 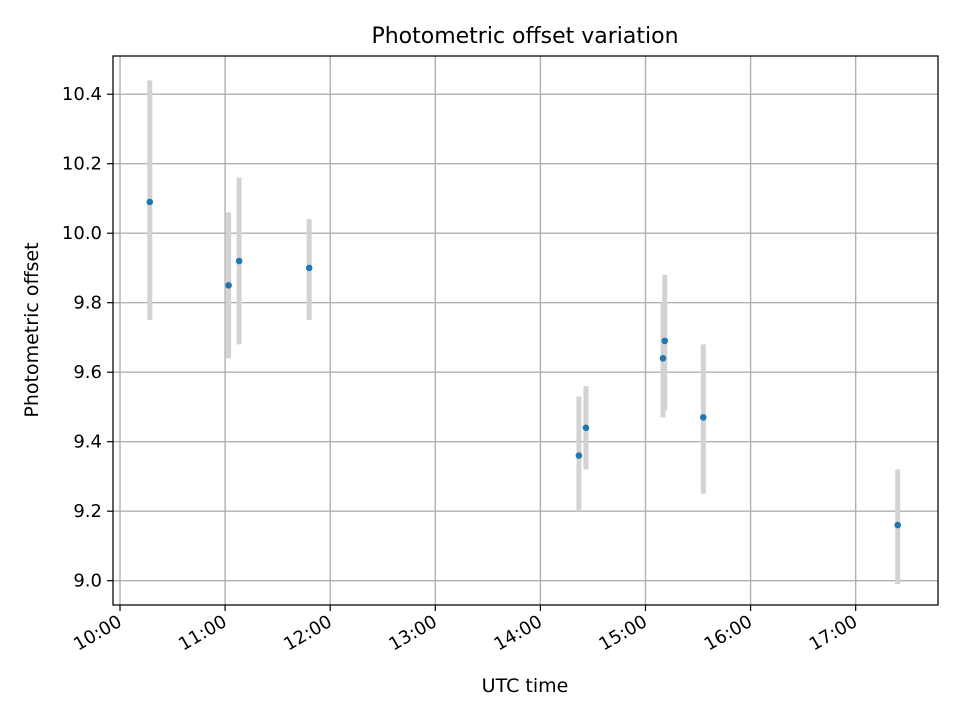 I want to click on y-tick-label: 9.8, so click(x=87, y=303).